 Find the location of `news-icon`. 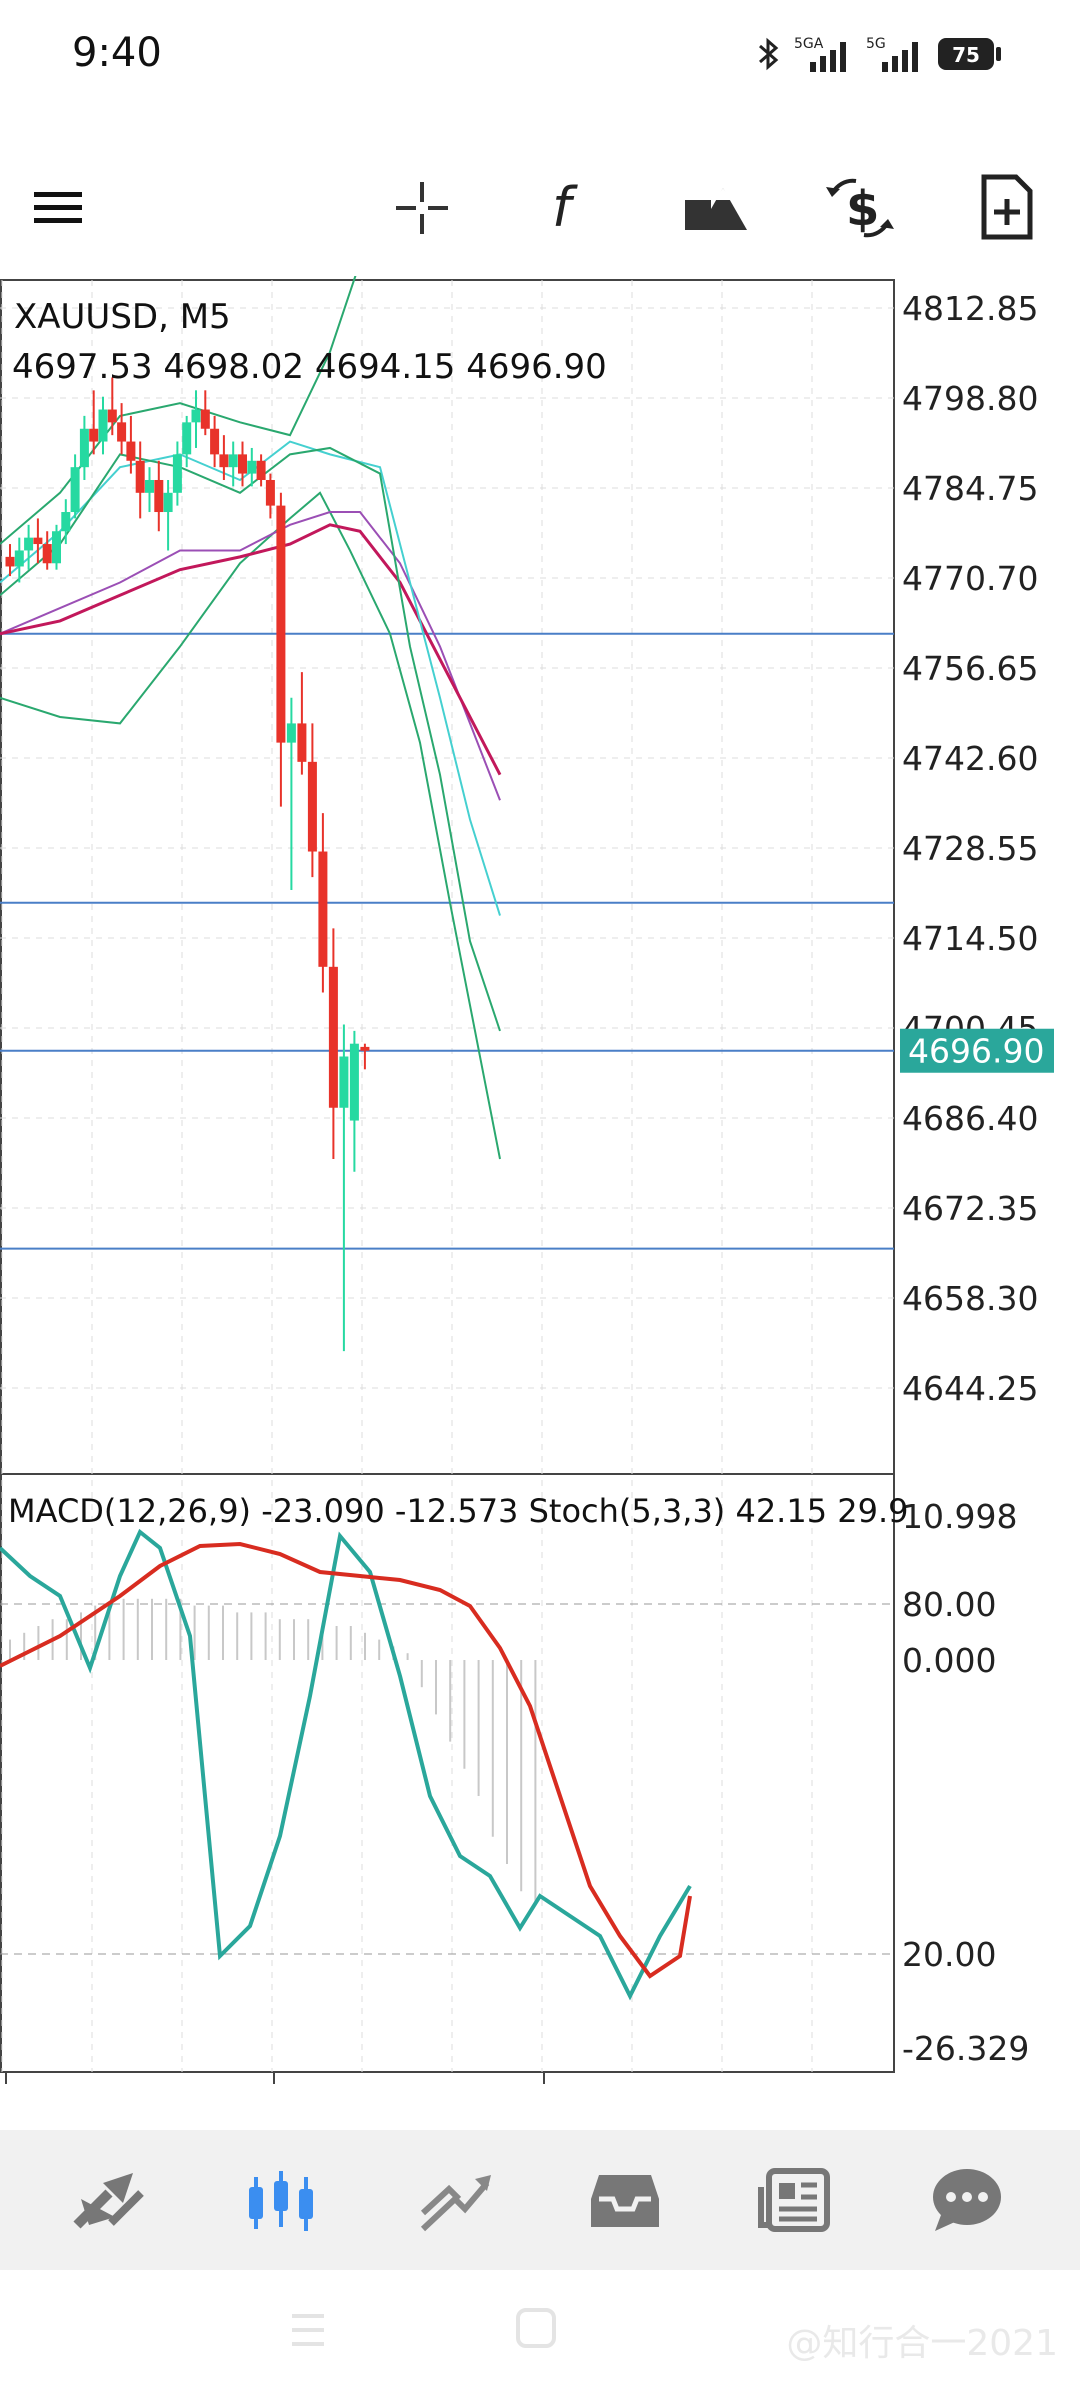

news-icon is located at coordinates (795, 2200).